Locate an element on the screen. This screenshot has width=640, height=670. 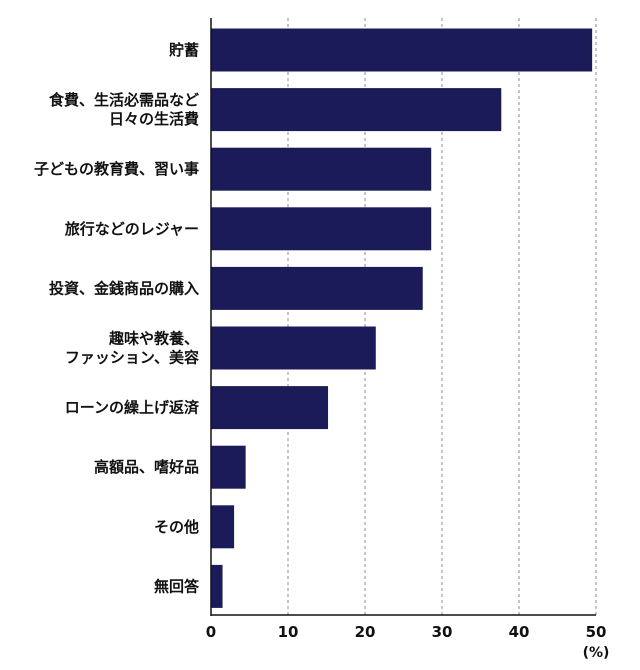
category-label: 趣味や教養、 is located at coordinates (153, 339).